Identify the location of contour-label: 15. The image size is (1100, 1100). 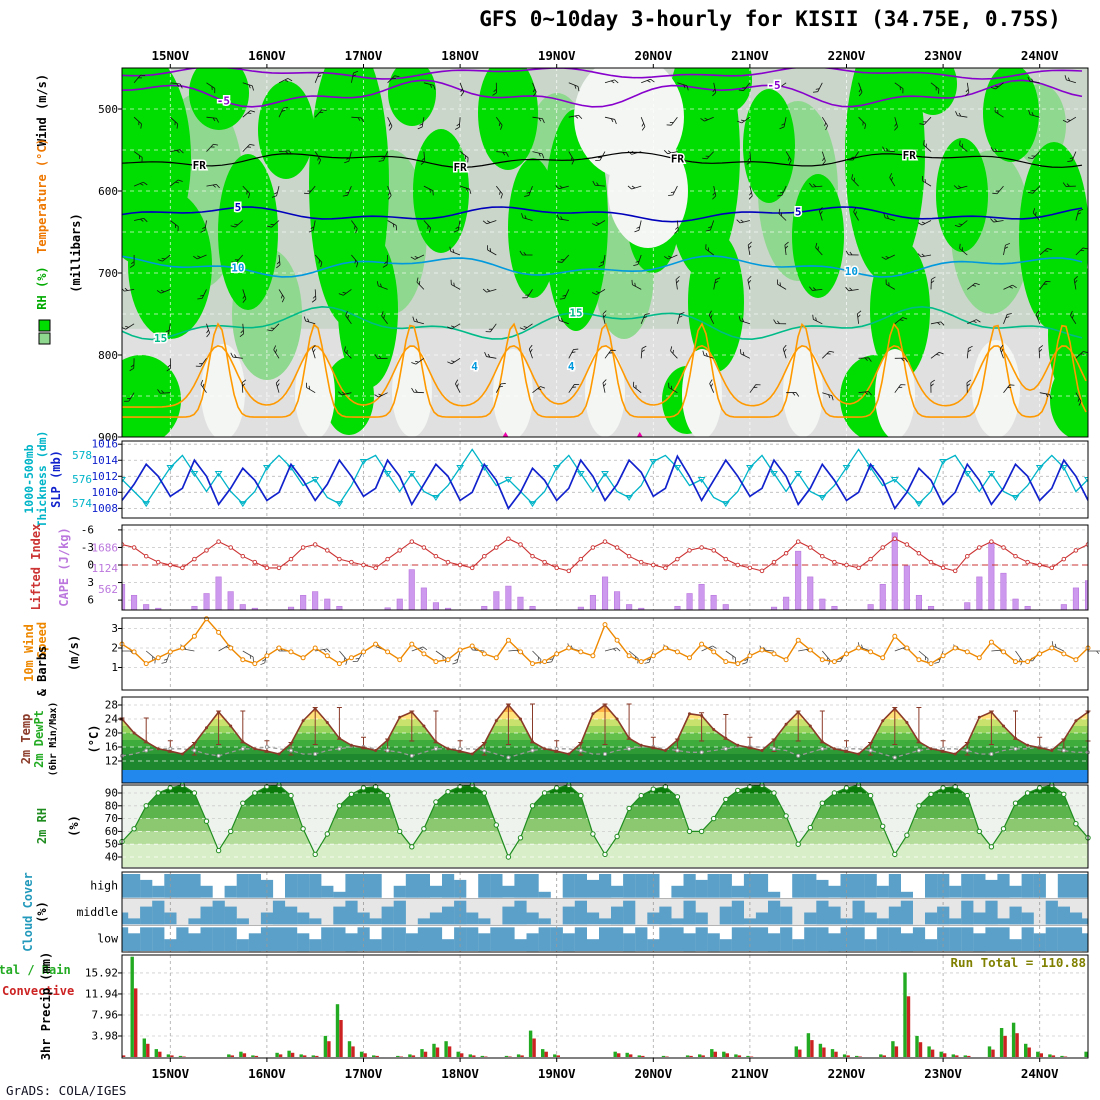
(575, 312).